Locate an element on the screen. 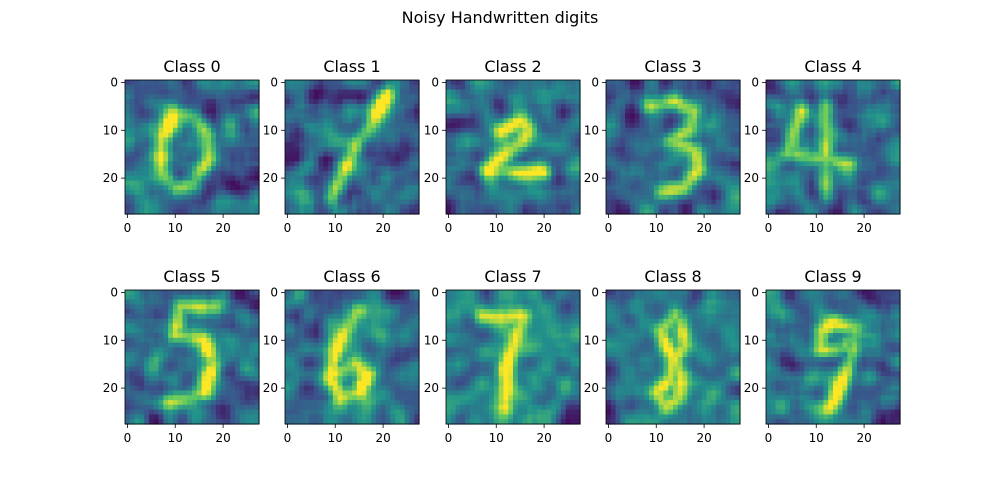 The image size is (1000, 500). axes-frame is located at coordinates (833, 147).